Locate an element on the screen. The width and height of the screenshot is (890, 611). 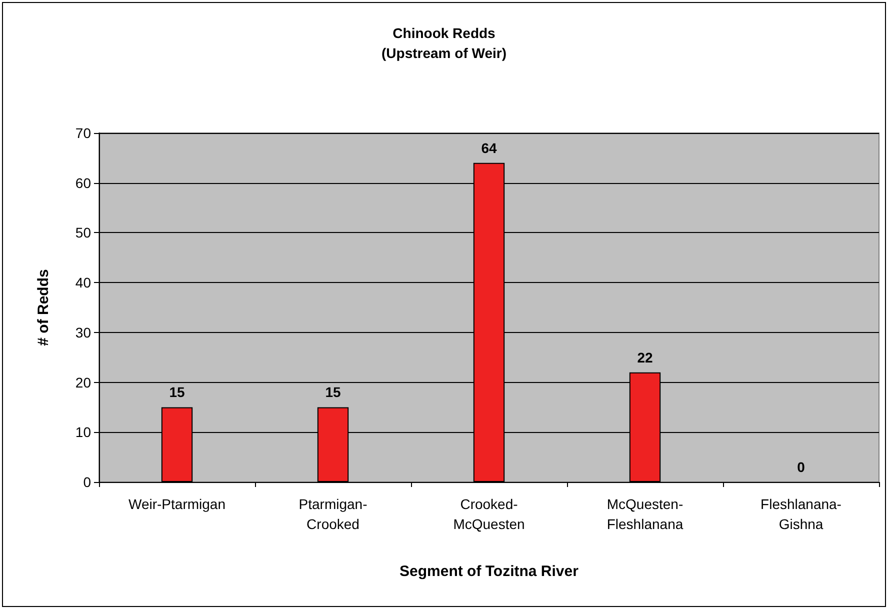
data-label: 0 is located at coordinates (801, 467).